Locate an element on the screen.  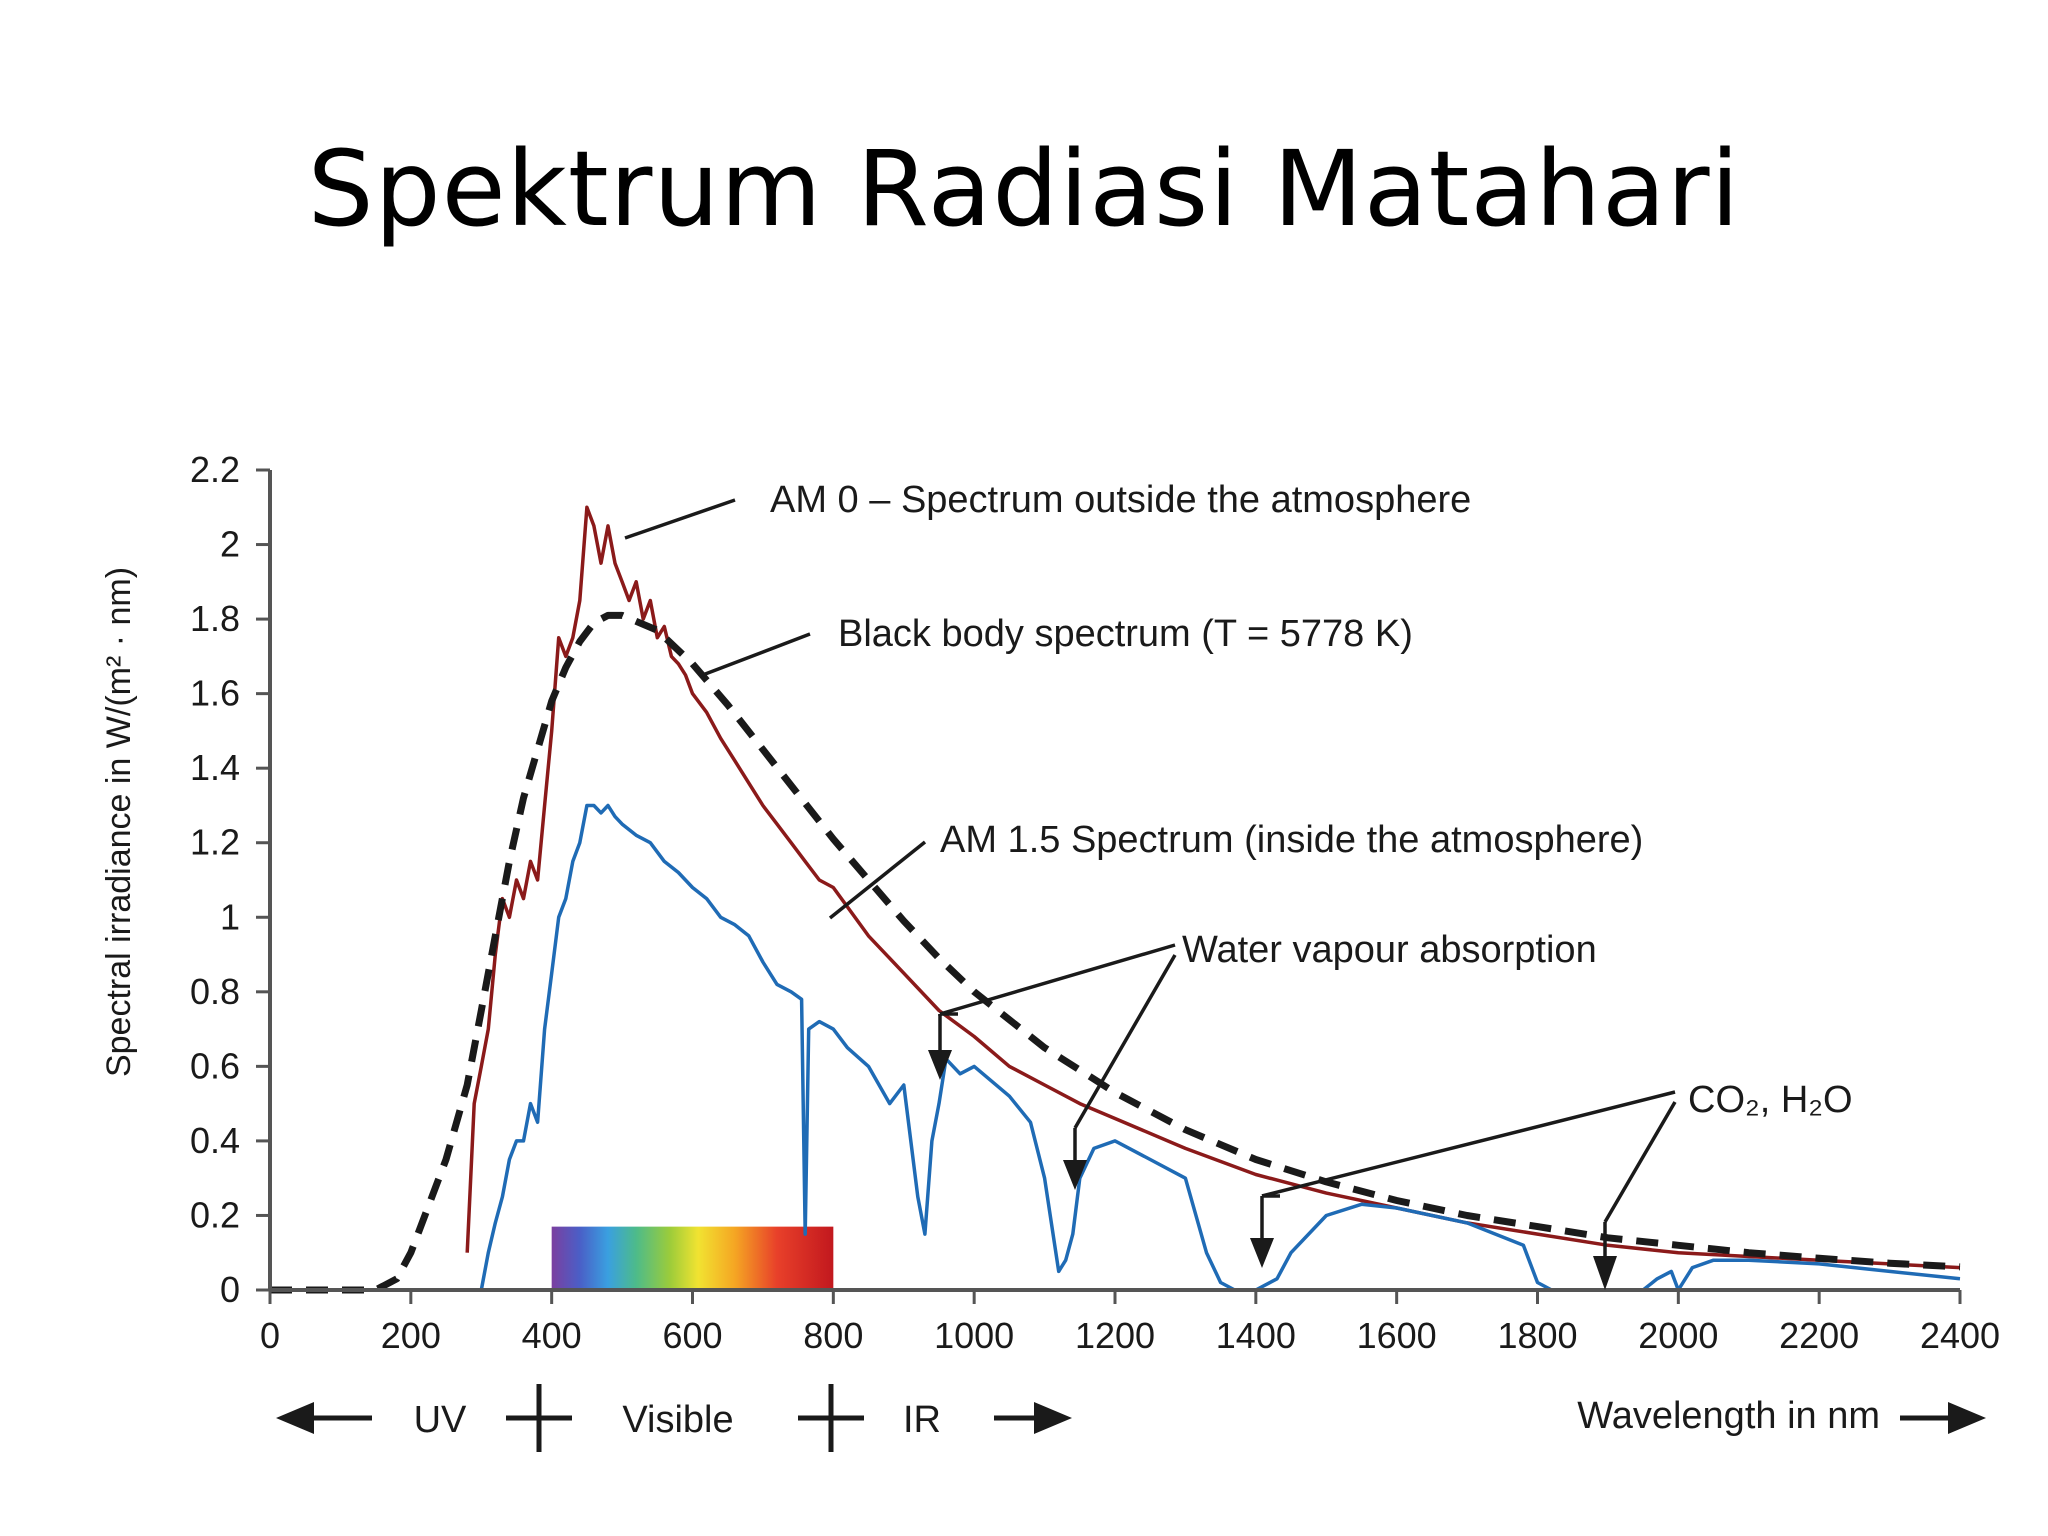
region-label-visible: Visible is located at coordinates (677, 1420).